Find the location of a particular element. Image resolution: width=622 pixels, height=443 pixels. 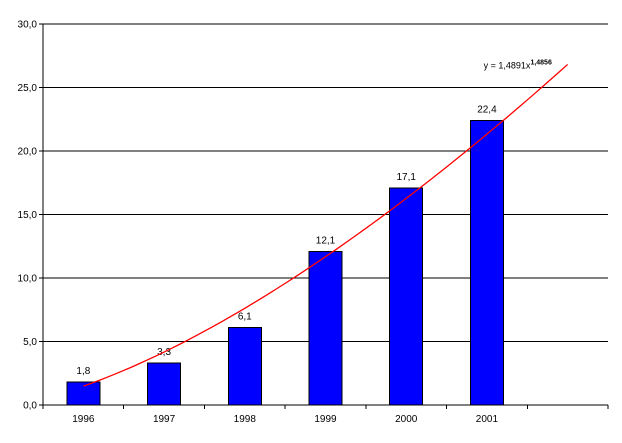

x-tick-label: 1999 is located at coordinates (325, 419).